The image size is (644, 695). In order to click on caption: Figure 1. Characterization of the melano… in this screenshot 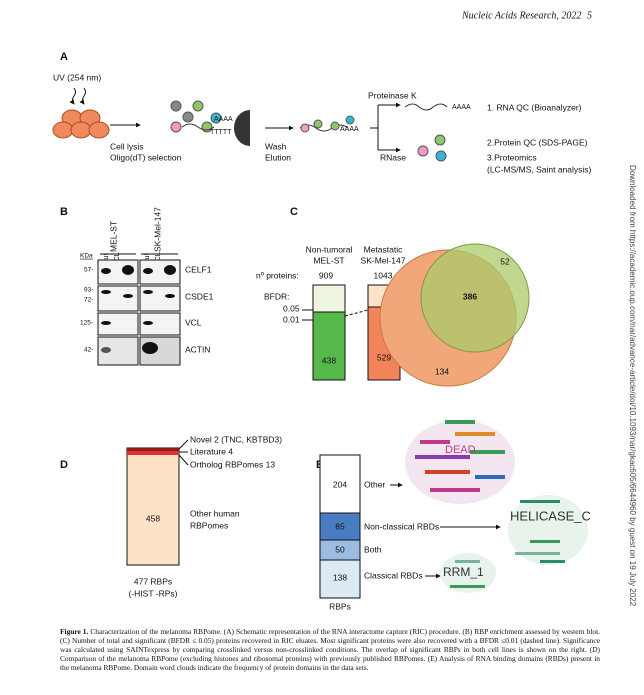, I will do `click(330, 649)`.